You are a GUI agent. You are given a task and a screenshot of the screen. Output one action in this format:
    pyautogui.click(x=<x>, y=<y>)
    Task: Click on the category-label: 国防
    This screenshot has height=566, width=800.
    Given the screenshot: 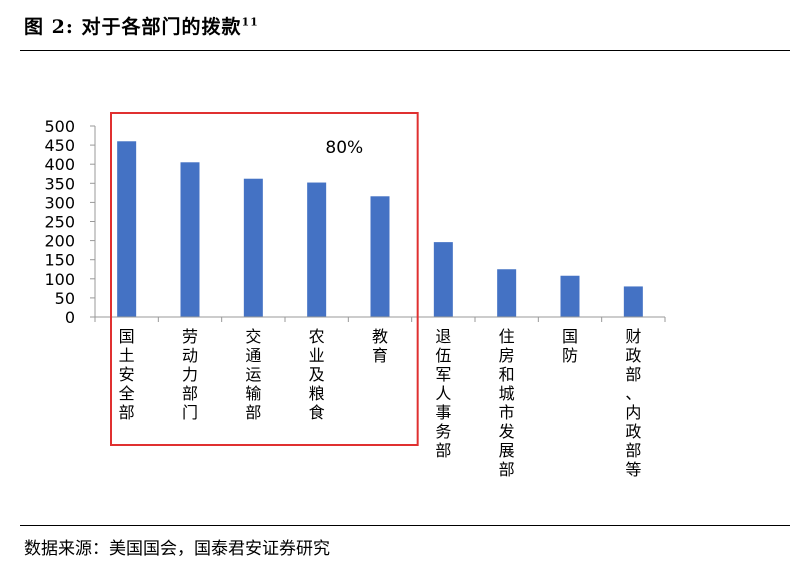 What is the action you would take?
    pyautogui.click(x=570, y=346)
    